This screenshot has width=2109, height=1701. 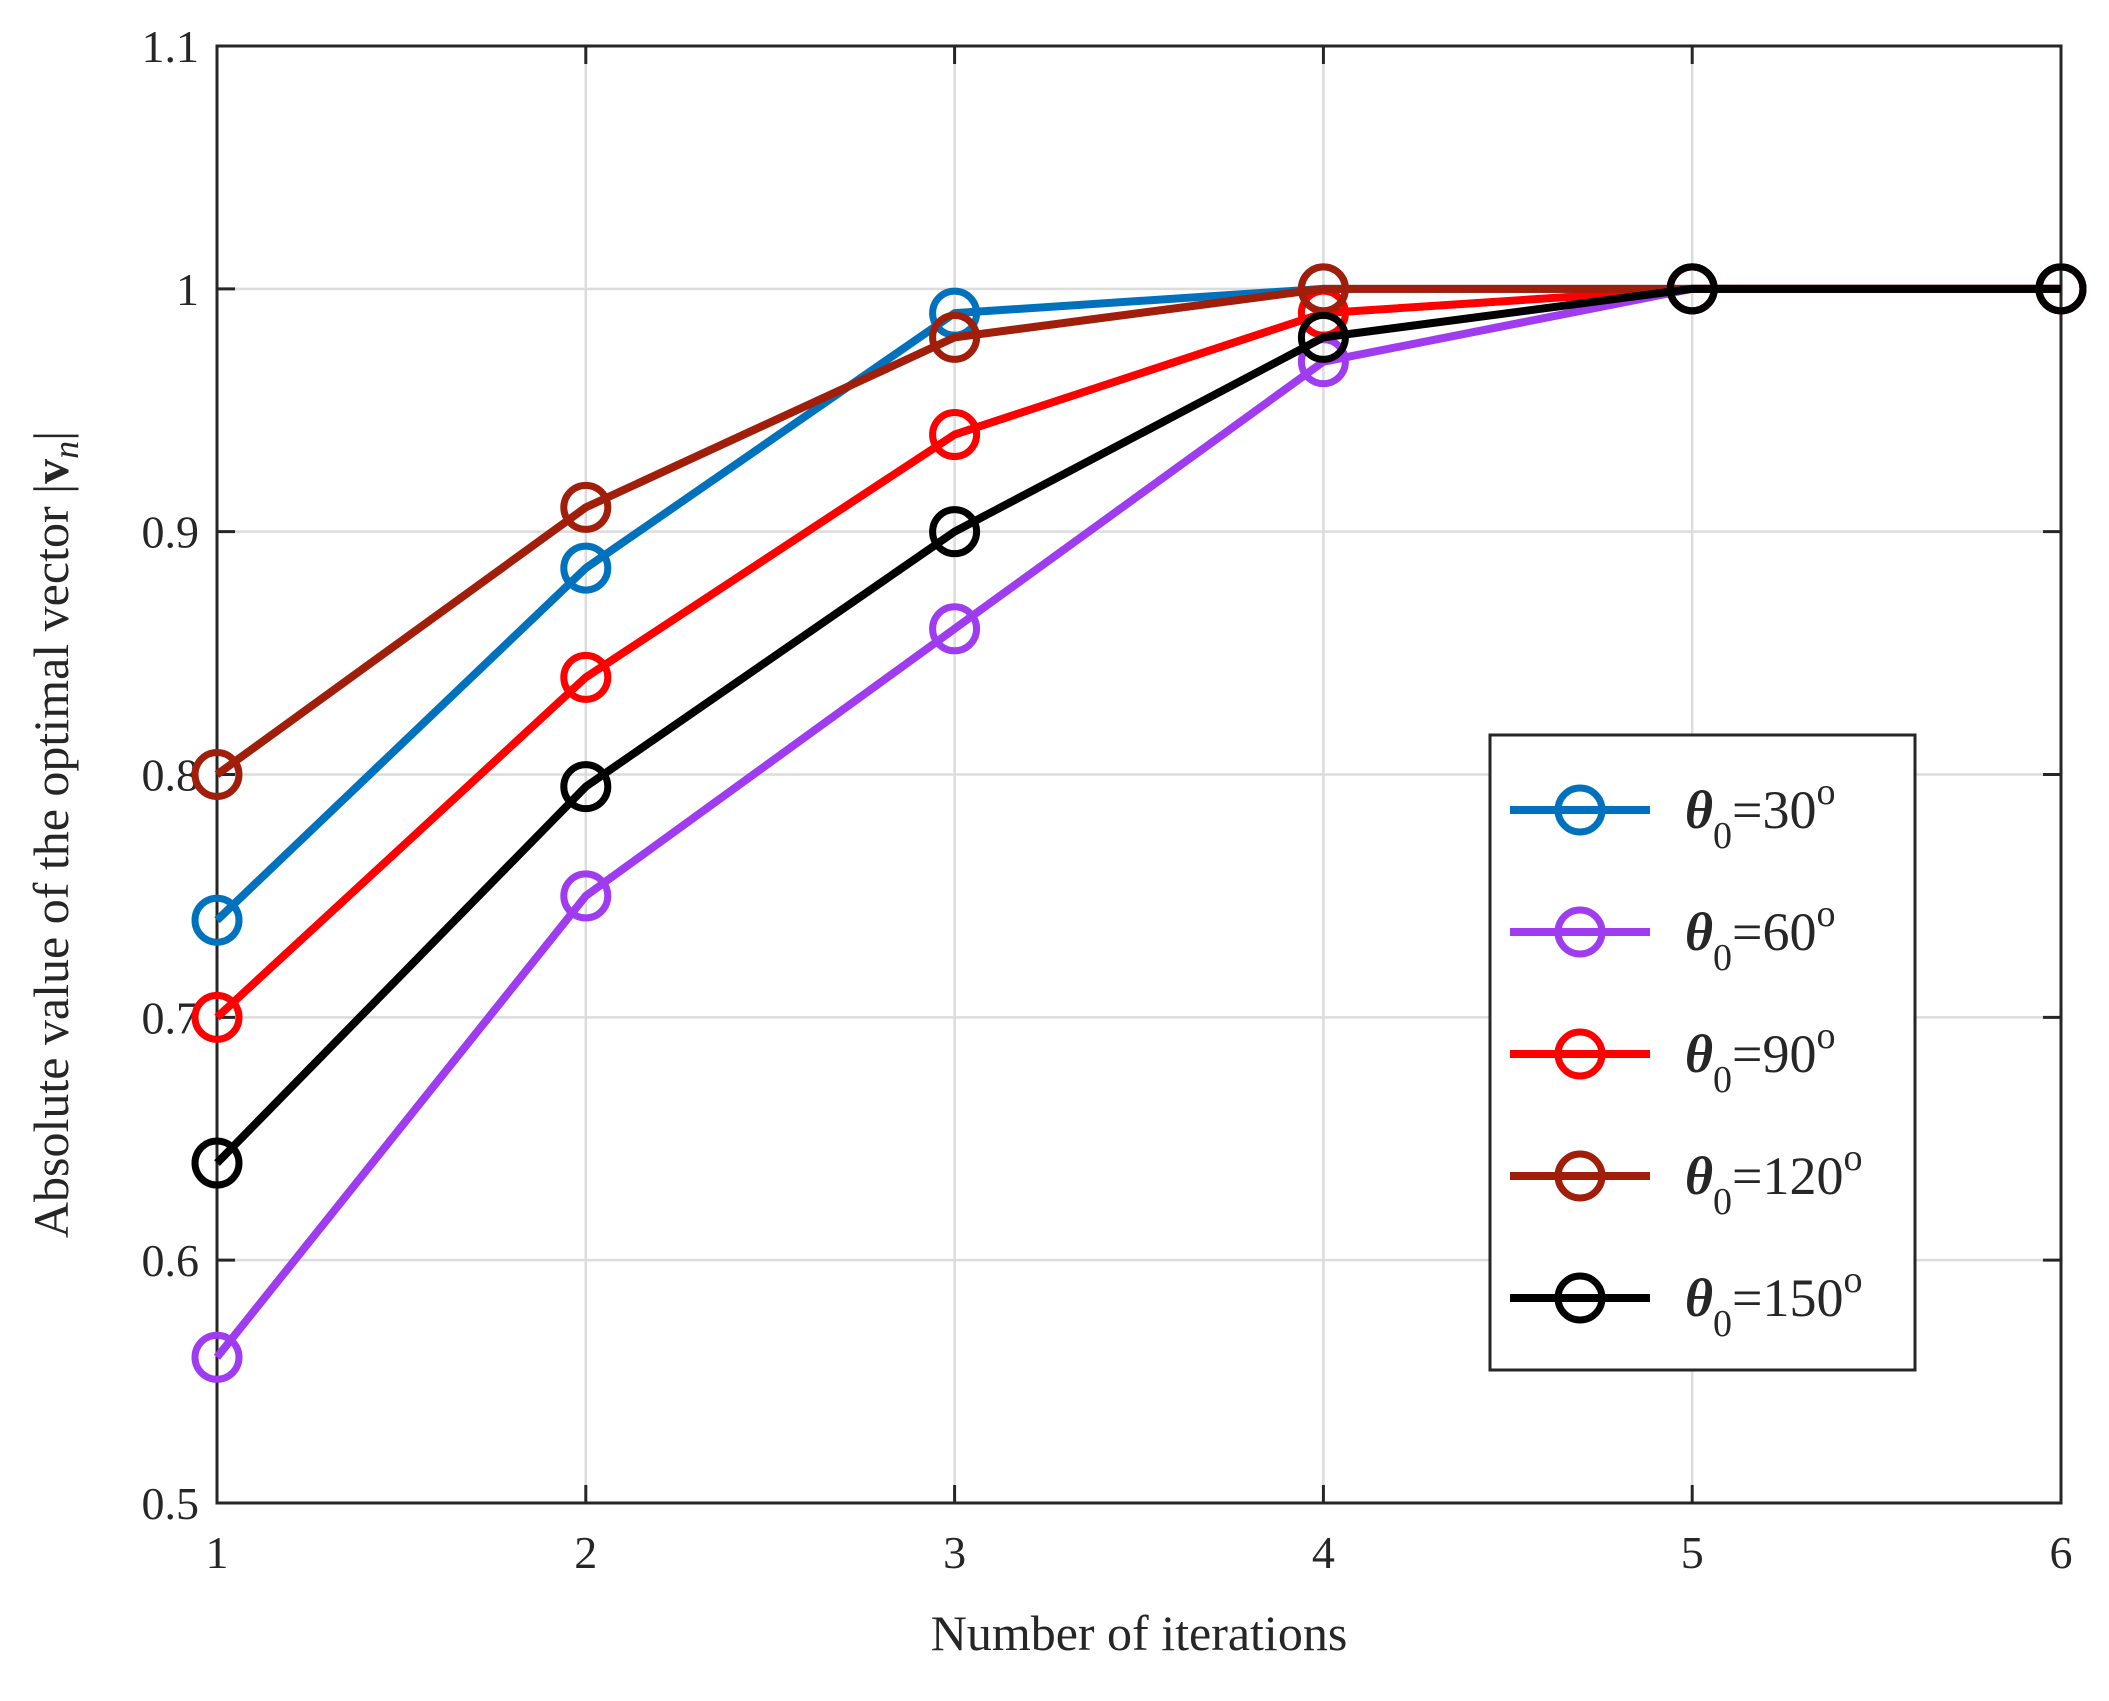 I want to click on x-axis-label: Number of iterations, so click(x=1139, y=1633).